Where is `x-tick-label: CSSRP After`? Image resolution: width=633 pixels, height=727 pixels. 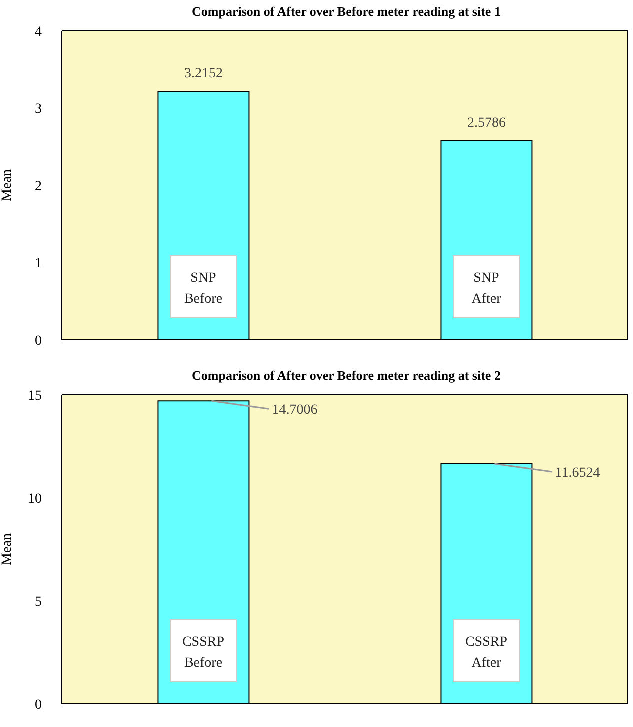 x-tick-label: CSSRP After is located at coordinates (486, 653).